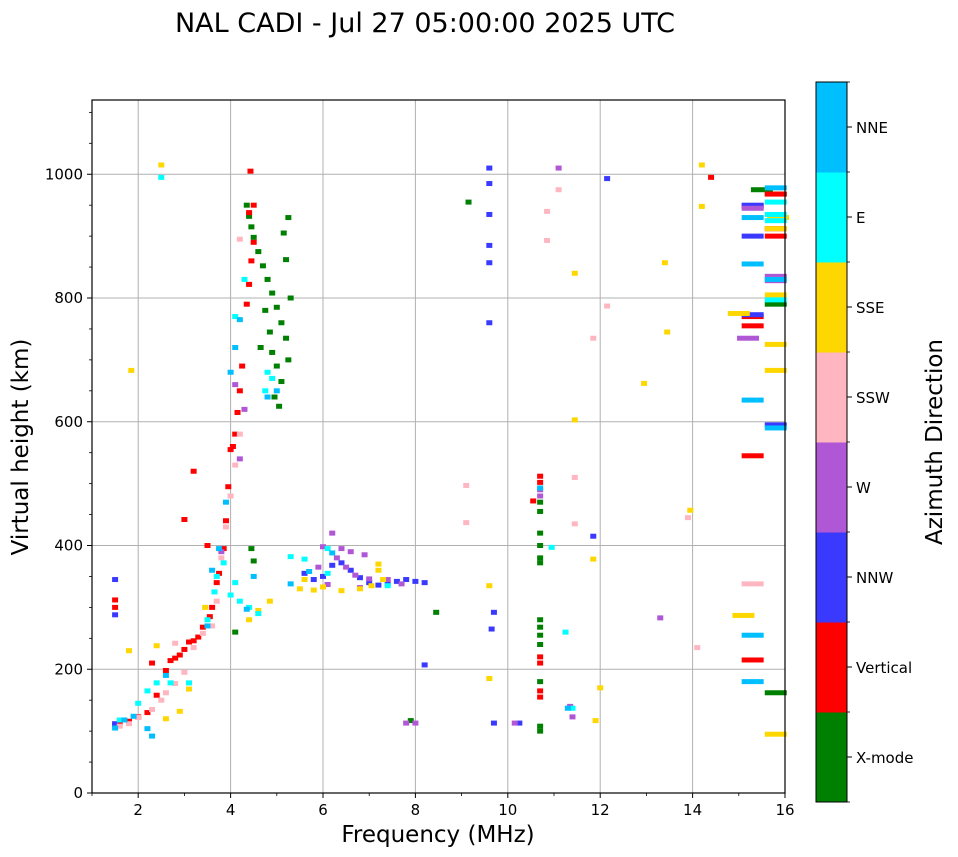 This screenshot has width=958, height=857. What do you see at coordinates (323, 810) in the screenshot?
I see `x-tick-label: 6` at bounding box center [323, 810].